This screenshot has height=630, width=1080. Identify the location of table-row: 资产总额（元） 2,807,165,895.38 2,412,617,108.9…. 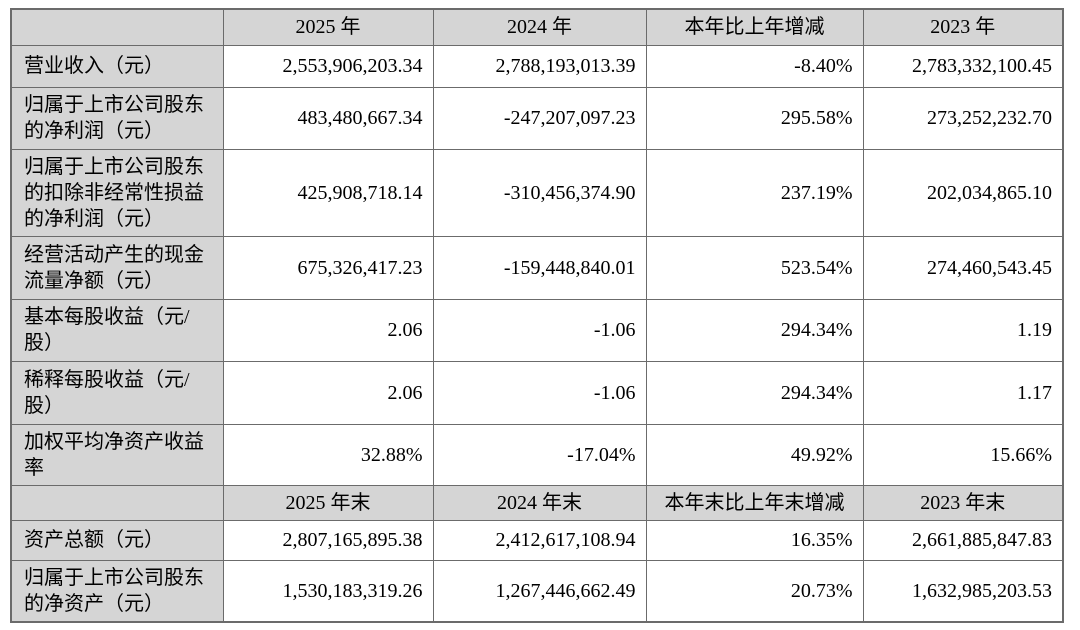
(537, 540).